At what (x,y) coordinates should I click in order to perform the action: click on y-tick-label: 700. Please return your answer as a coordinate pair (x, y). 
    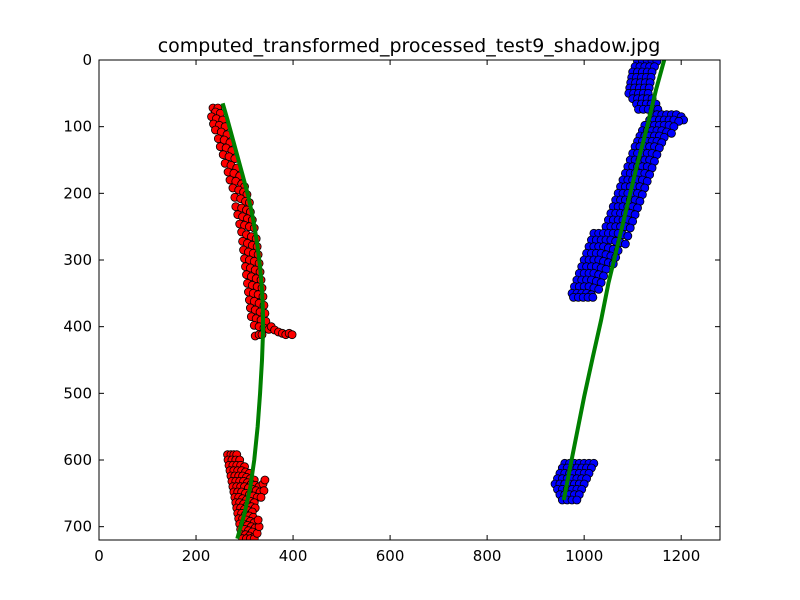
    Looking at the image, I should click on (77, 527).